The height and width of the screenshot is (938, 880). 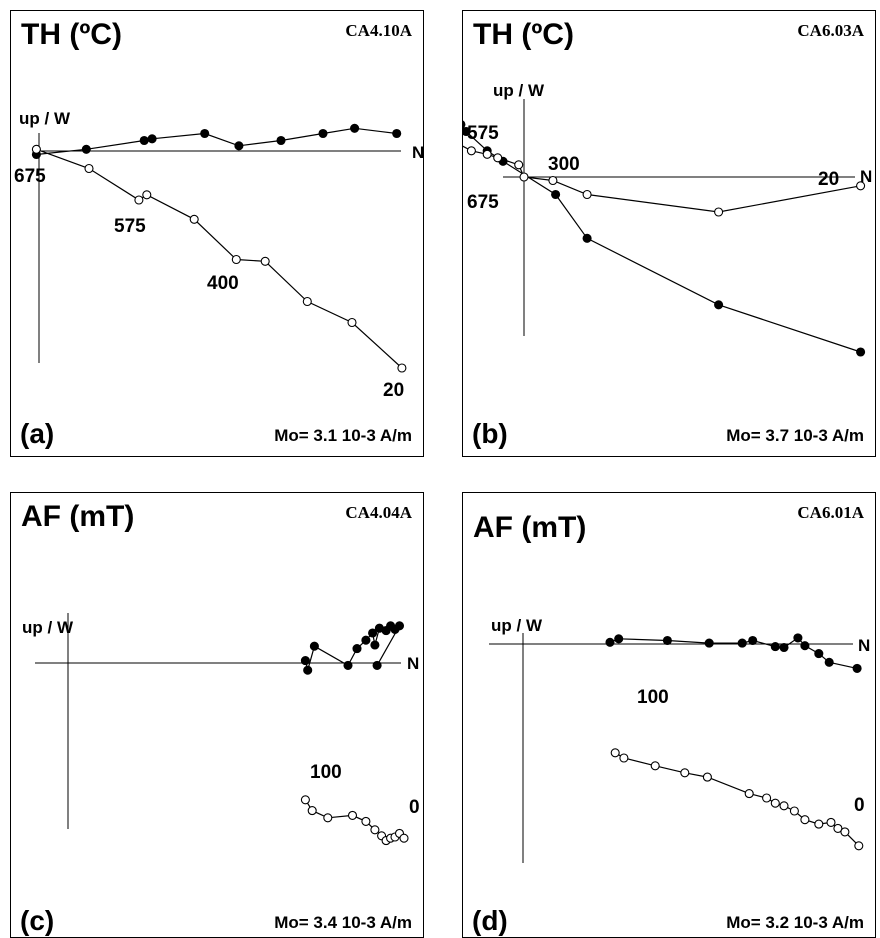 I want to click on intensity-label: Mo= 3.1 10-3 A/m, so click(x=343, y=435).